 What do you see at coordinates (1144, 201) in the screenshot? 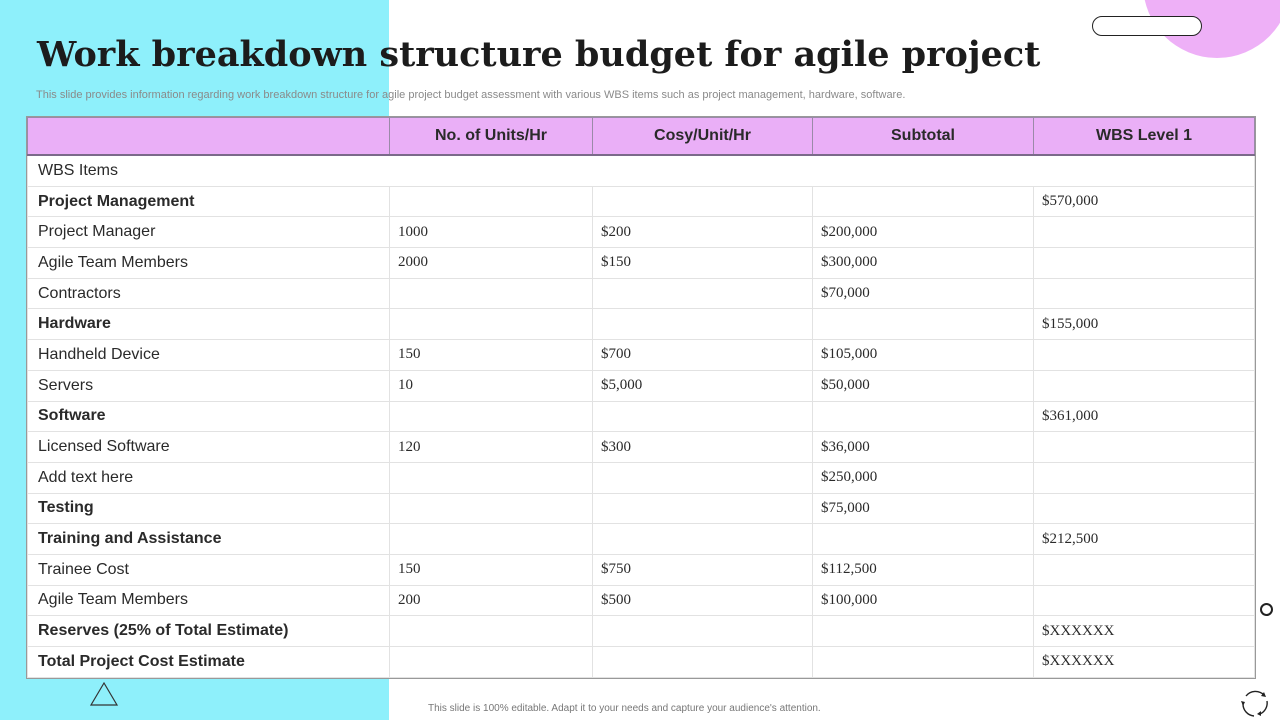
I see `wbs-level-cell: $570,000` at bounding box center [1144, 201].